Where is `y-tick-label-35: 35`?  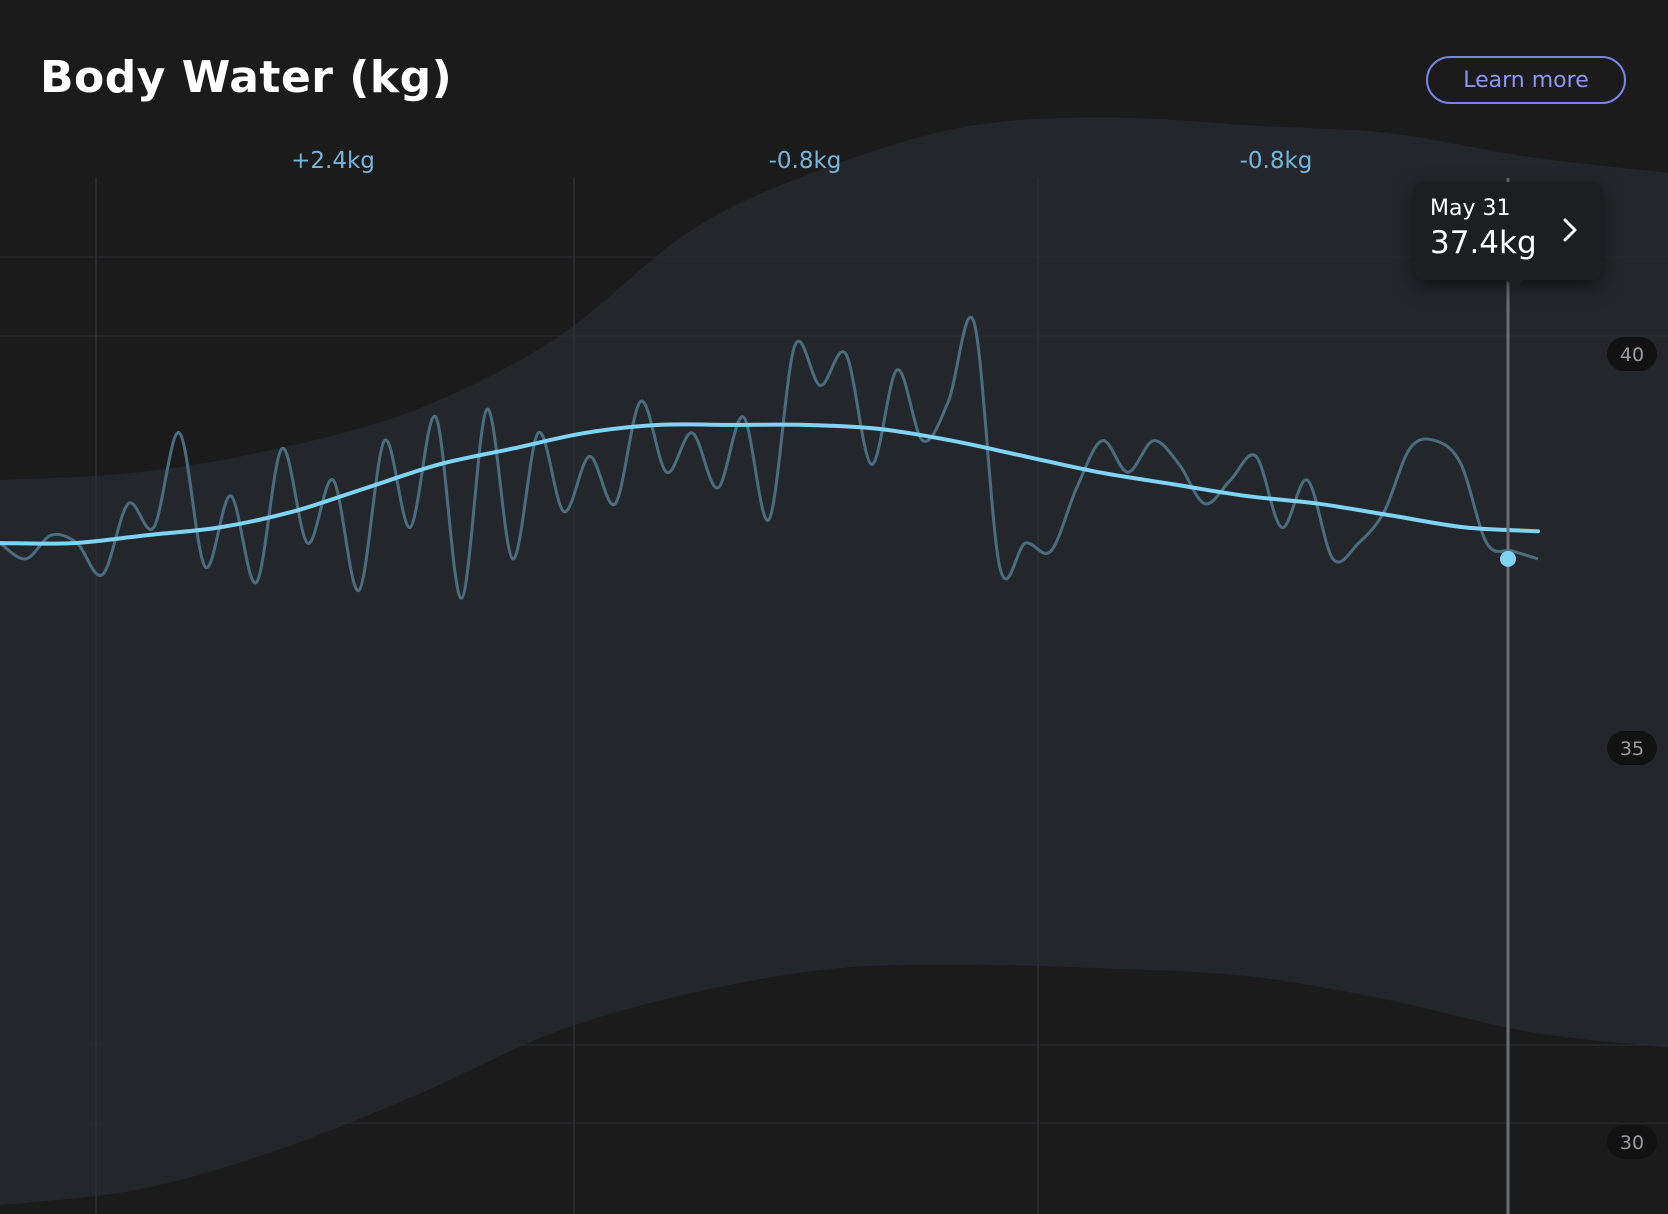
y-tick-label-35: 35 is located at coordinates (1632, 749).